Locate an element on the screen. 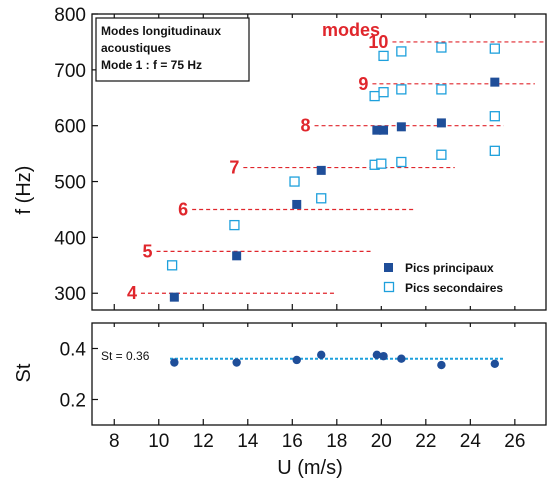 The width and height of the screenshot is (549, 486). top-y-tick-label: 700 is located at coordinates (70, 71).